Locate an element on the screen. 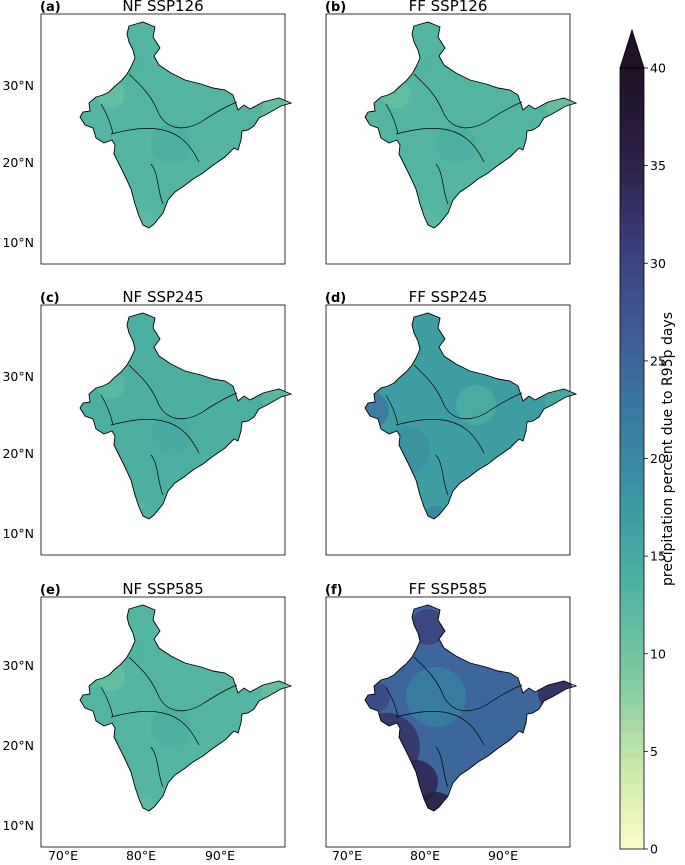 Image resolution: width=685 pixels, height=865 pixels. lat-axis-row-1: 30°N 20°N 10°N is located at coordinates (18, 164).